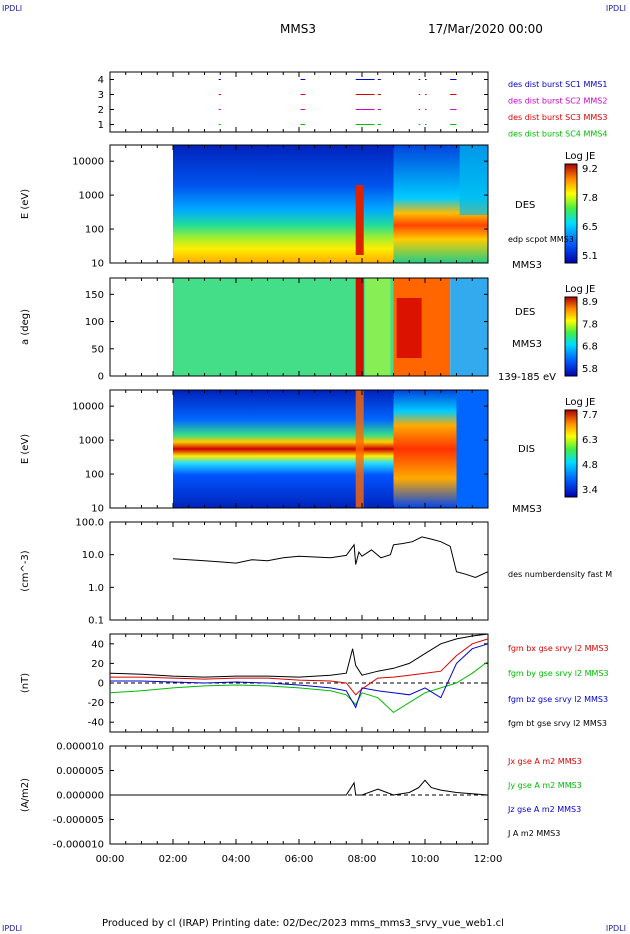  What do you see at coordinates (299, 859) in the screenshot?
I see `time-tick-label: 06:00` at bounding box center [299, 859].